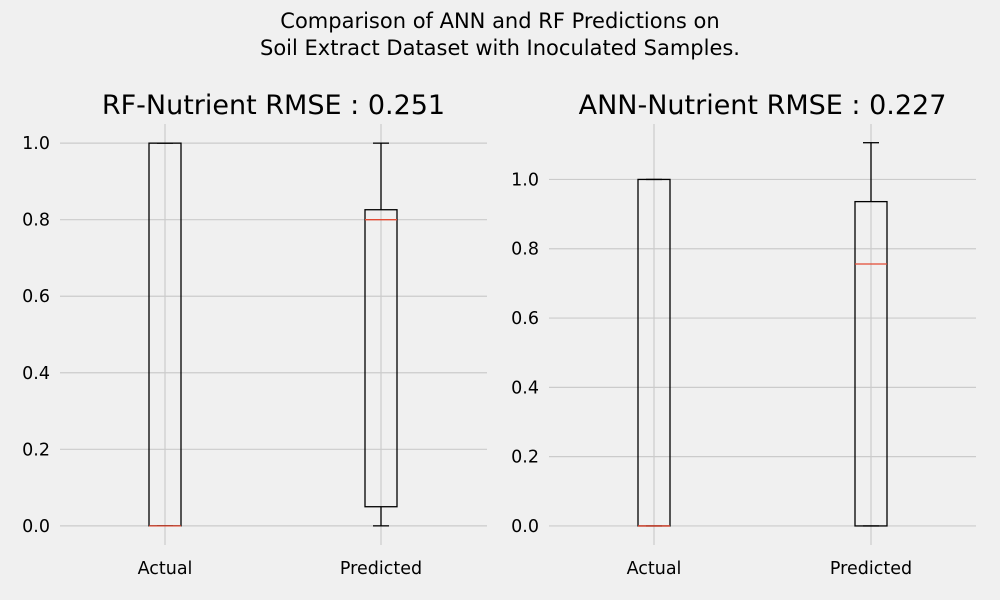  What do you see at coordinates (36, 450) in the screenshot?
I see `panel-1-y-tick-label: 0.2` at bounding box center [36, 450].